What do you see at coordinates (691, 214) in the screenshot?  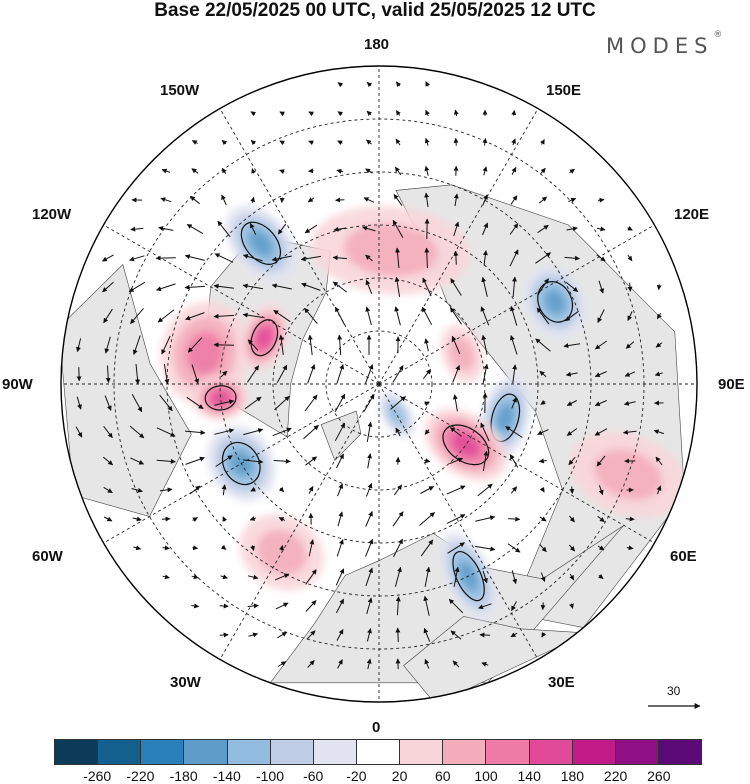 I see `lon-label-120e: 120E` at bounding box center [691, 214].